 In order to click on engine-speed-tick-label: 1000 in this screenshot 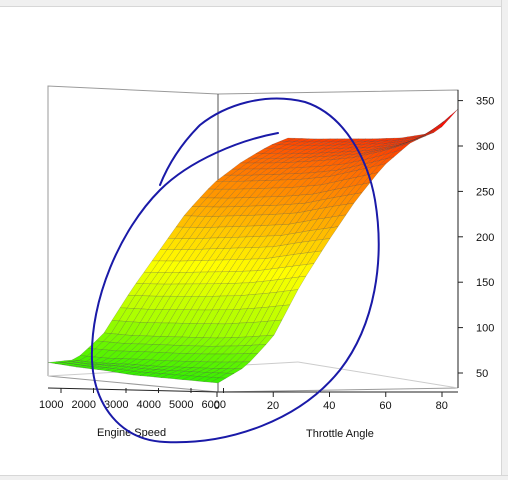, I will do `click(51, 405)`.